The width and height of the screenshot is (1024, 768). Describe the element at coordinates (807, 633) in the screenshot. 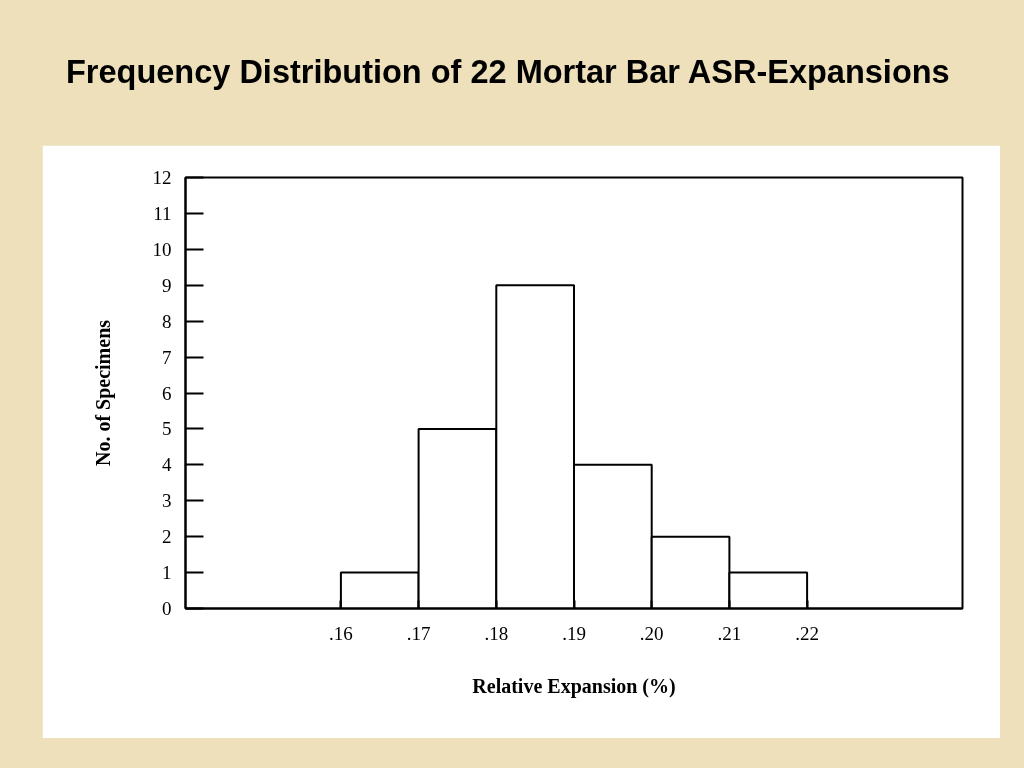

I see `x-tick-label: .22` at that location.